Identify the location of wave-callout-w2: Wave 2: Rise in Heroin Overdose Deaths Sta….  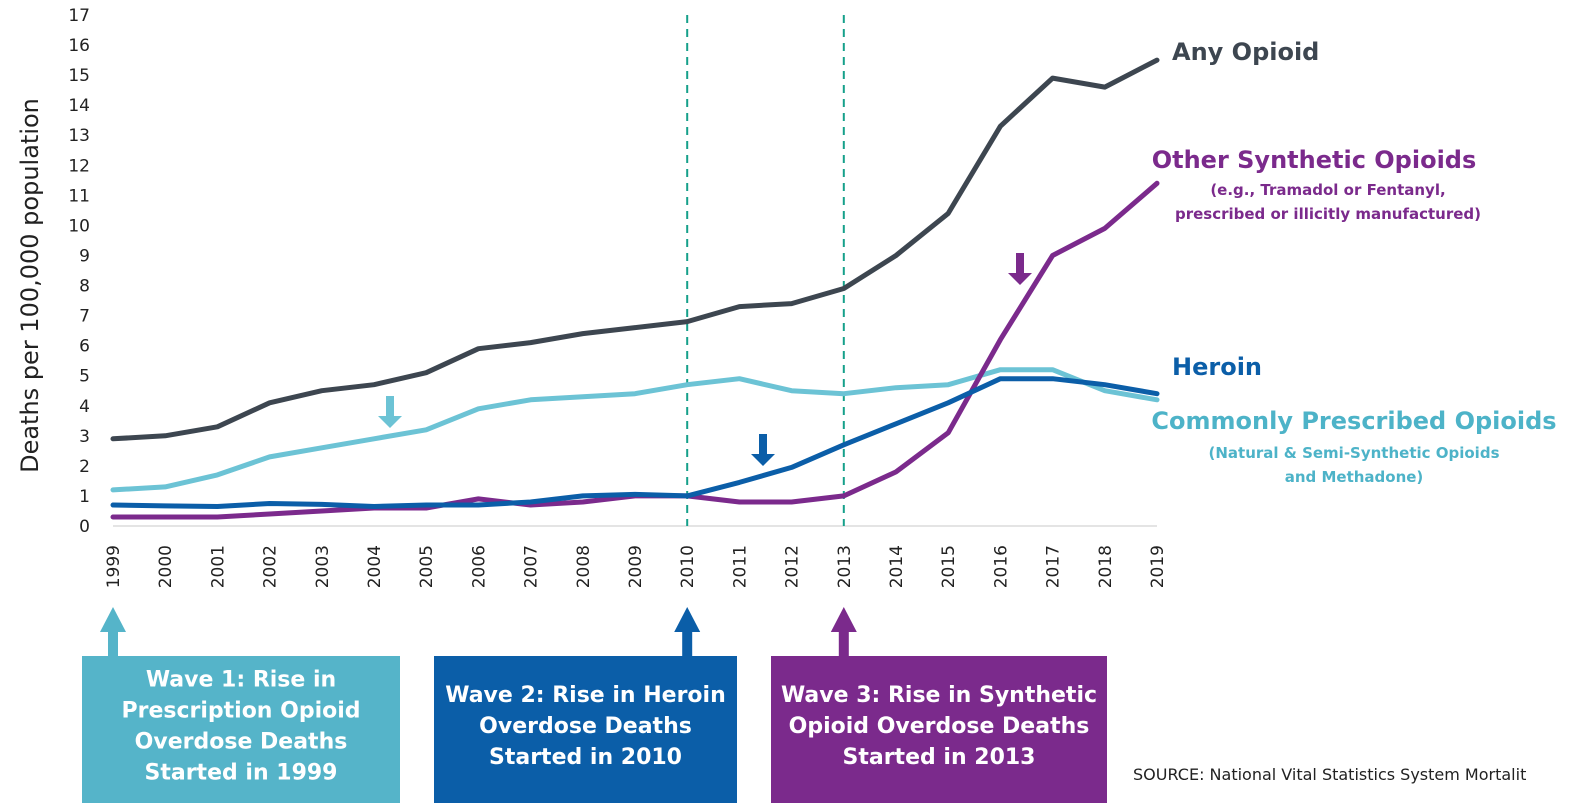
(585, 705).